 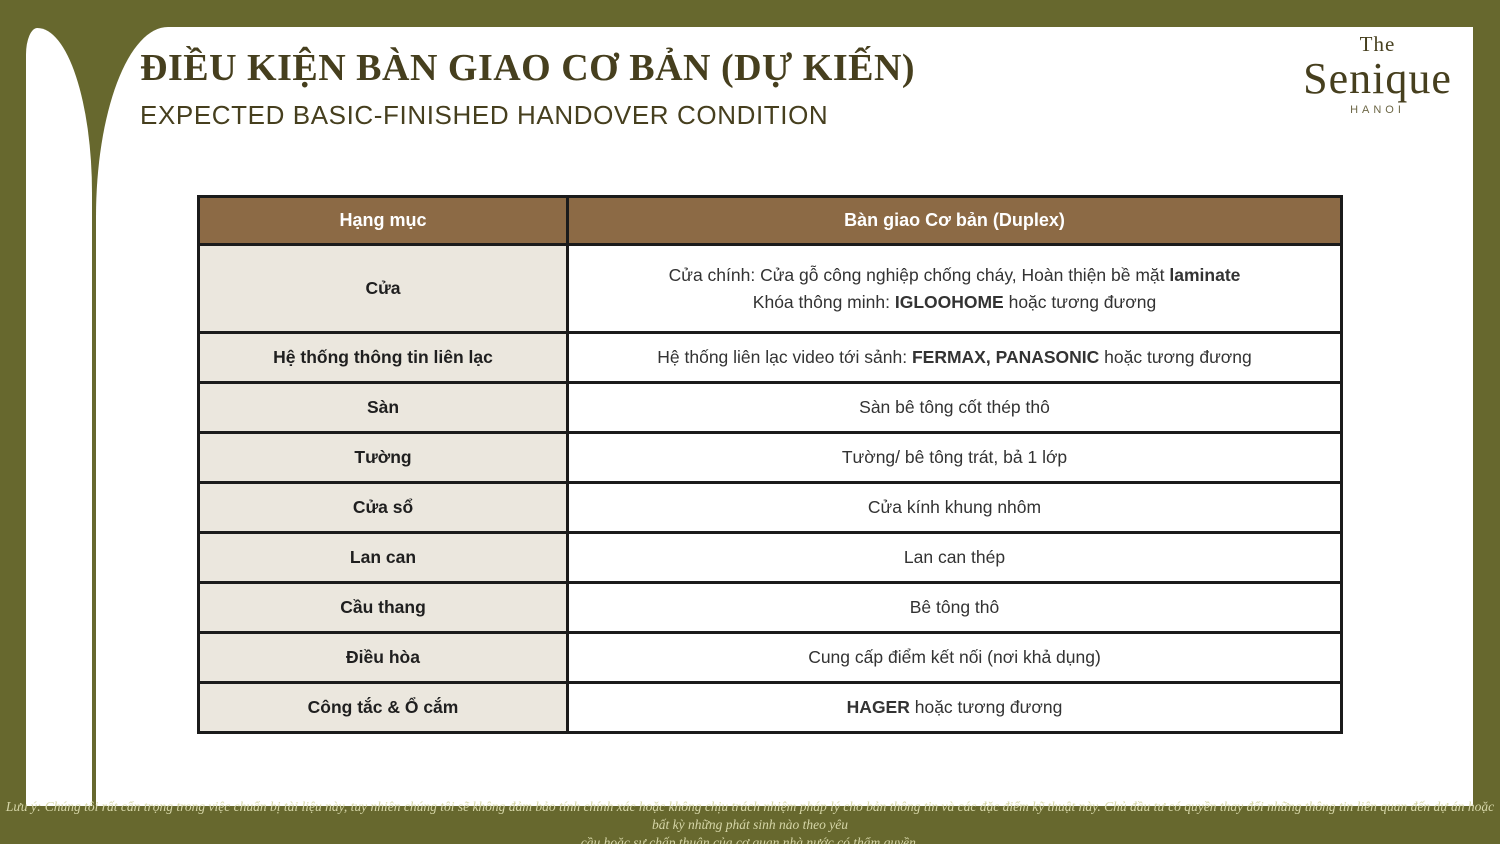 I want to click on header-category: Hạng mục, so click(x=384, y=220).